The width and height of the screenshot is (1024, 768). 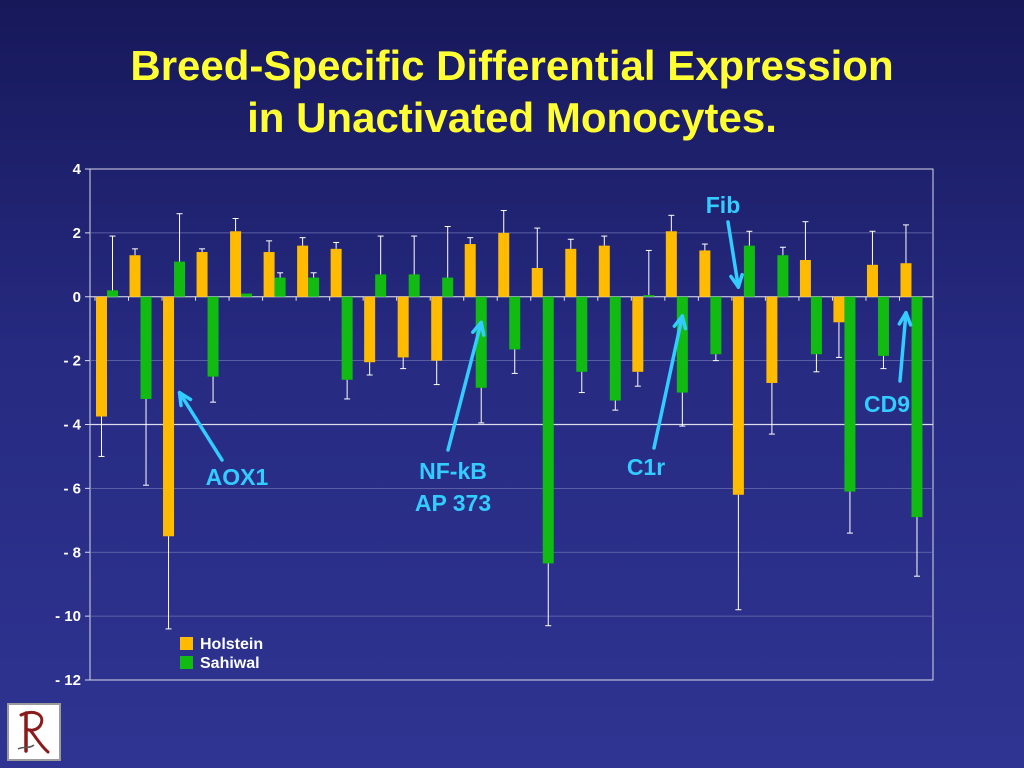 I want to click on annotation-label: Fib, so click(x=723, y=205).